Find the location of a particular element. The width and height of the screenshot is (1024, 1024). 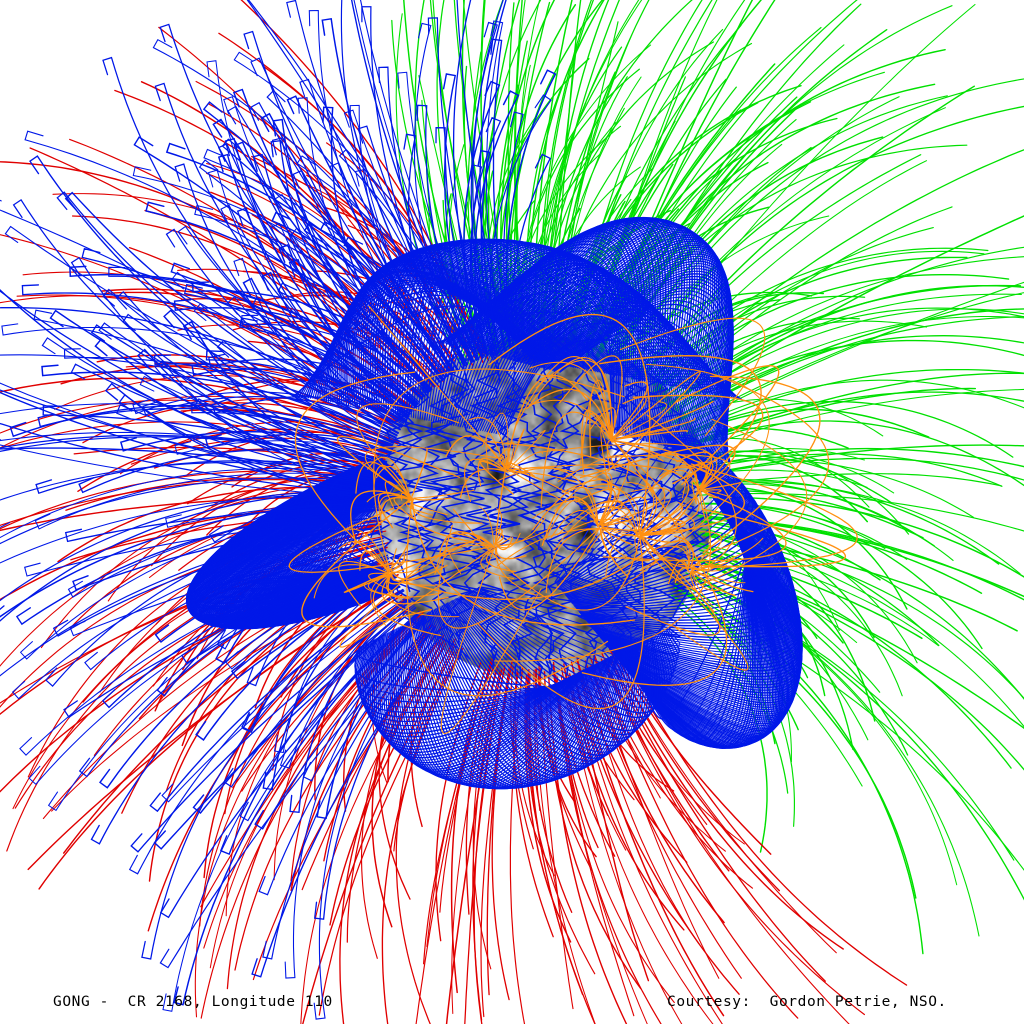

caption-credit: Courtesy: Gordon Petrie, NSO. is located at coordinates (807, 1002).